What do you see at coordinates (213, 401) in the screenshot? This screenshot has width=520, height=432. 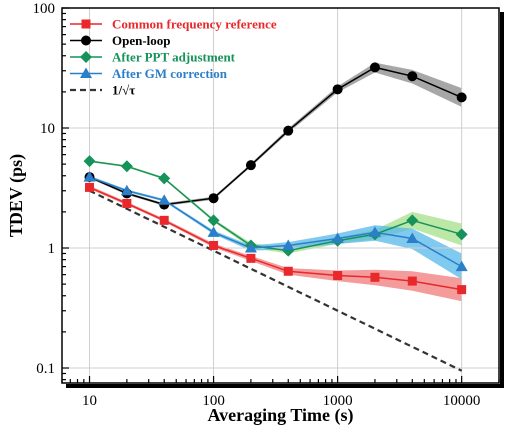 I see `x-tick-label-1: 100` at bounding box center [213, 401].